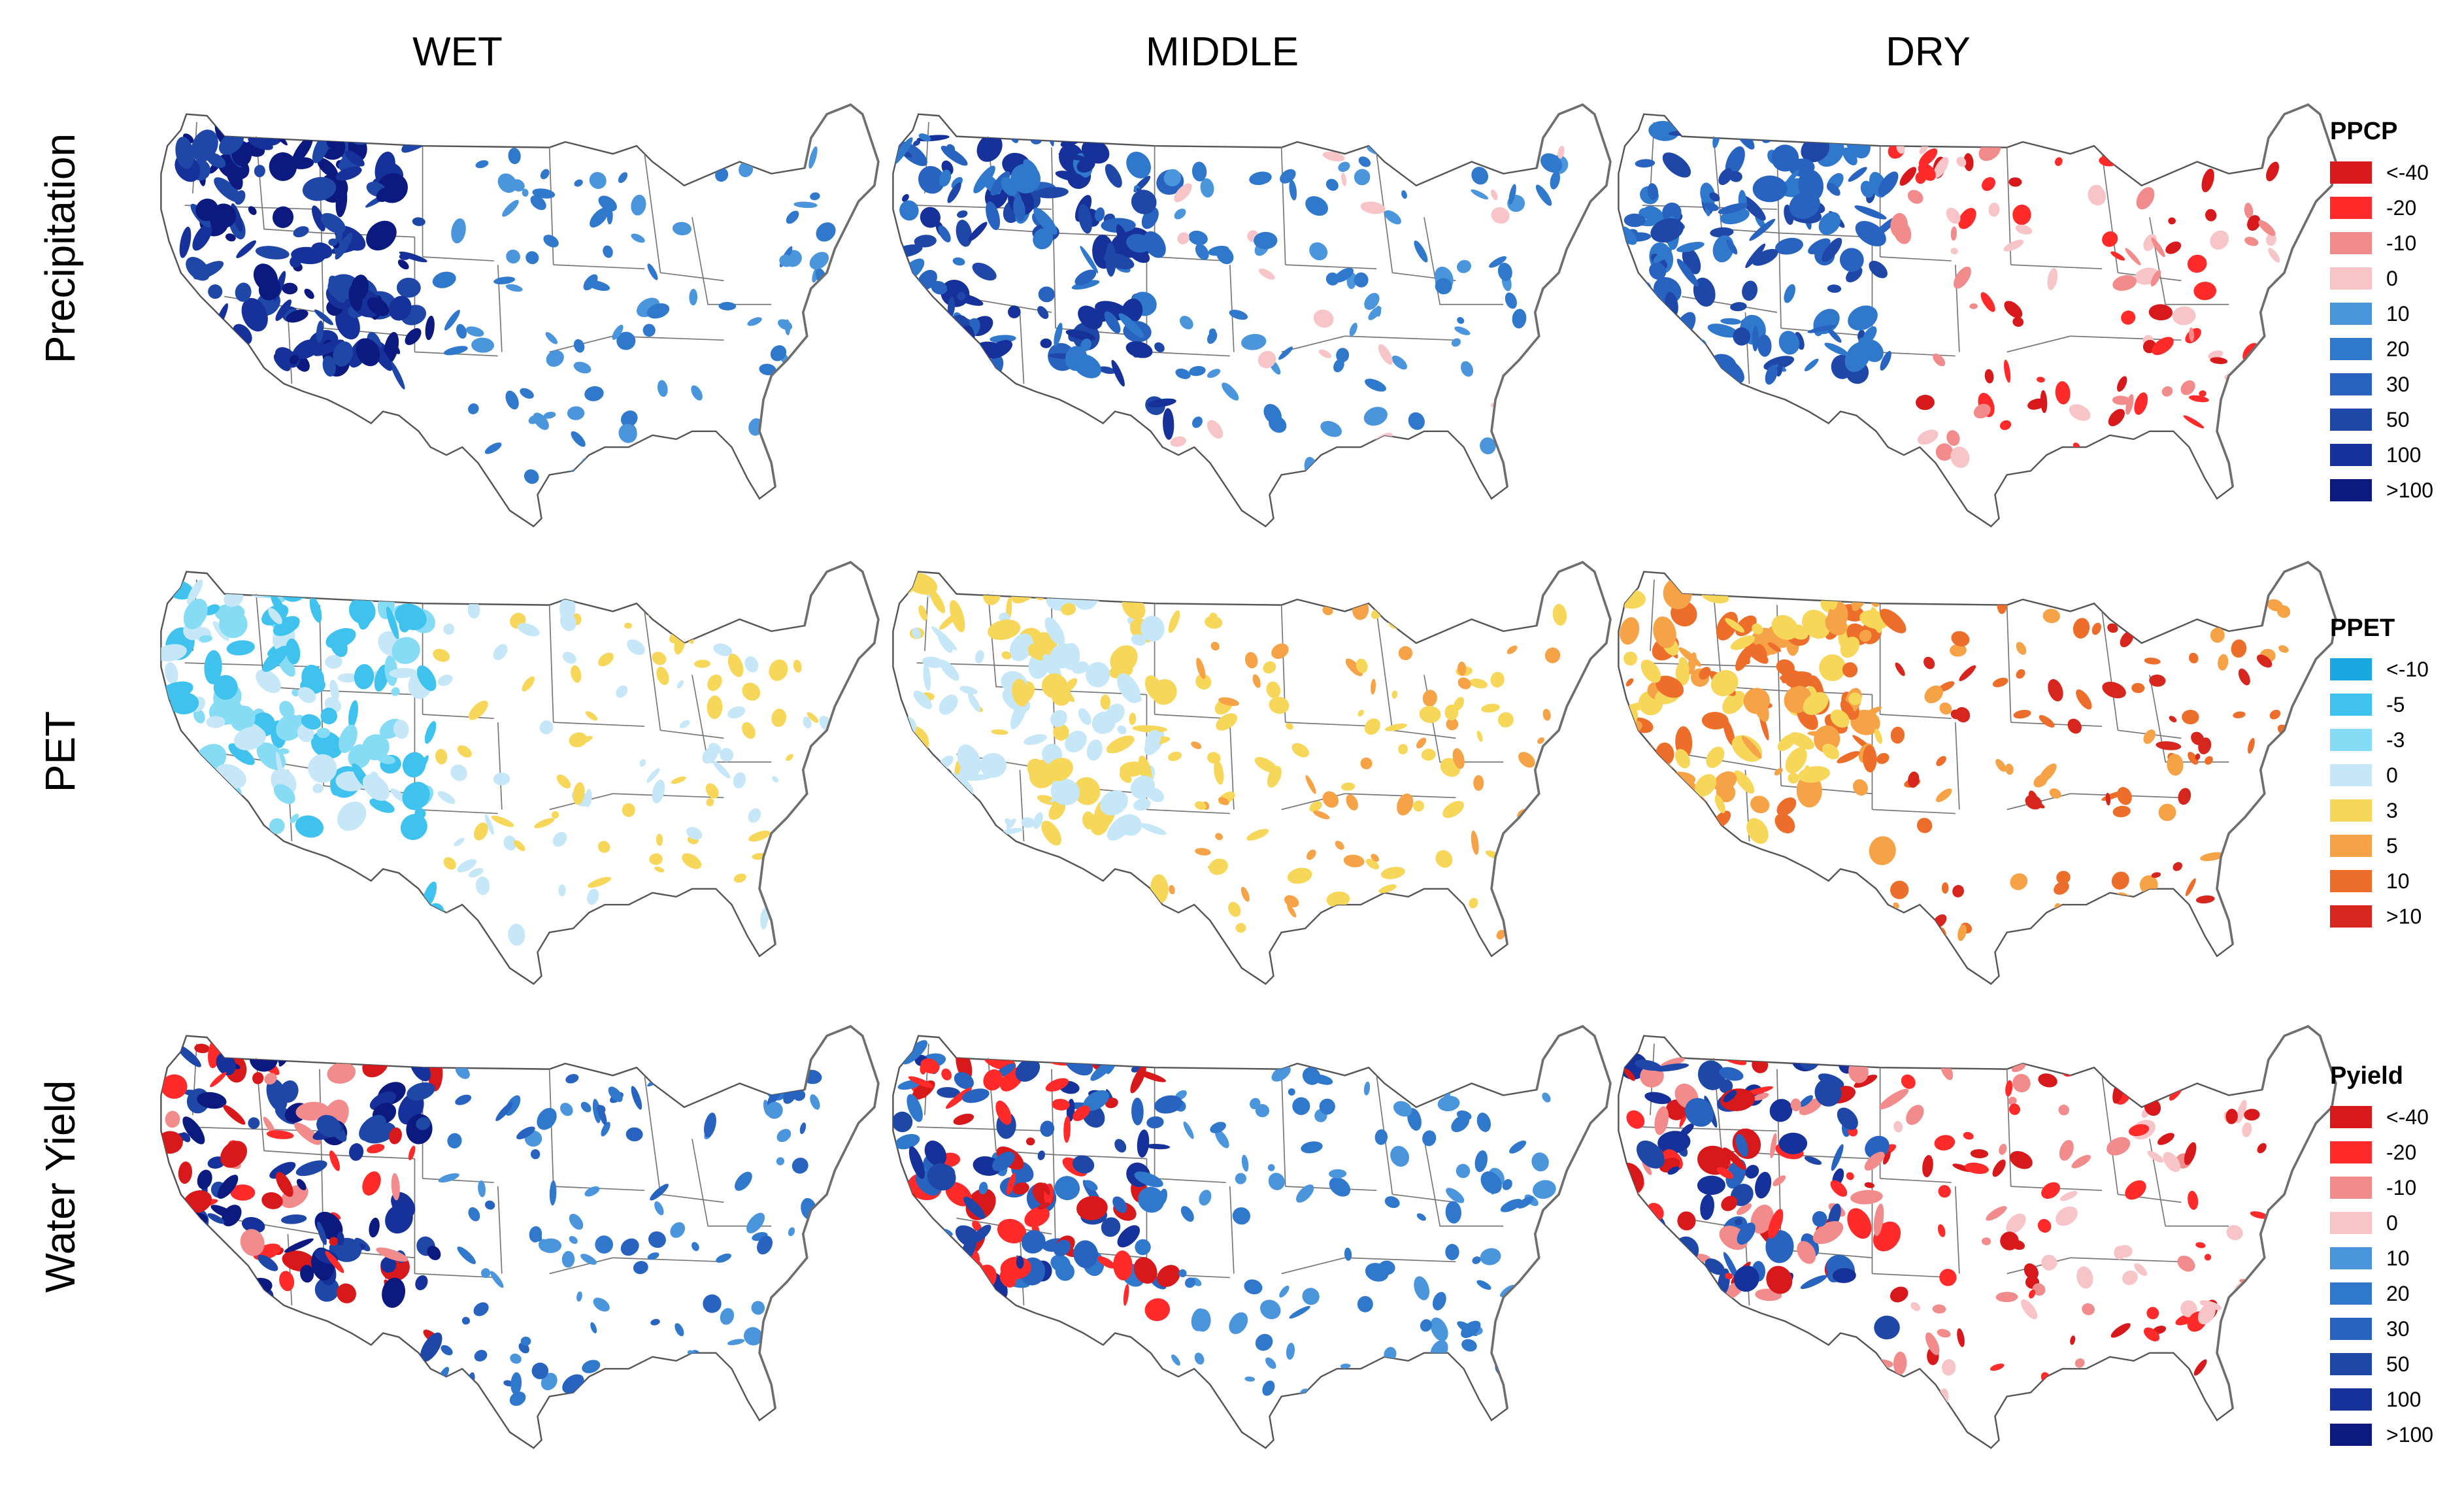 The height and width of the screenshot is (1489, 2464). What do you see at coordinates (2392, 775) in the screenshot?
I see `legend-label: 0` at bounding box center [2392, 775].